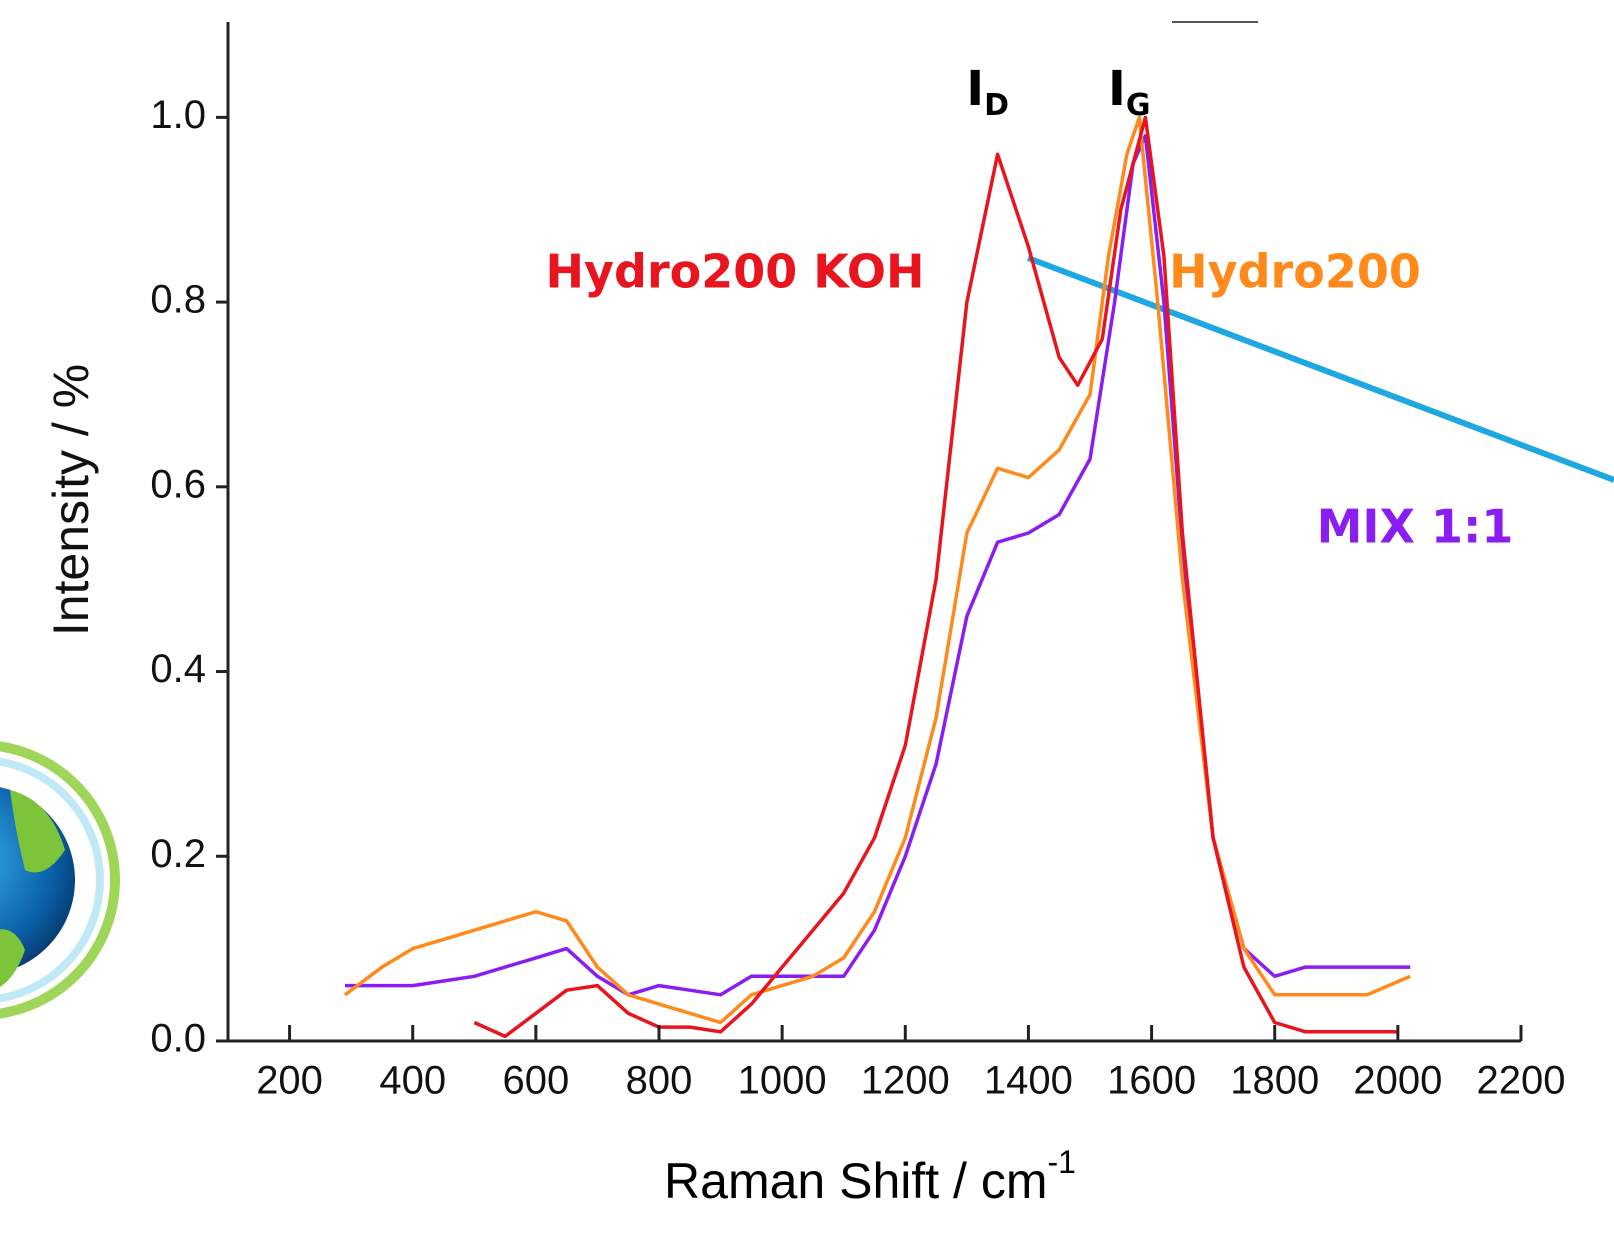 The height and width of the screenshot is (1240, 1614). What do you see at coordinates (71, 500) in the screenshot?
I see `y-axis-title: Intensity / %` at bounding box center [71, 500].